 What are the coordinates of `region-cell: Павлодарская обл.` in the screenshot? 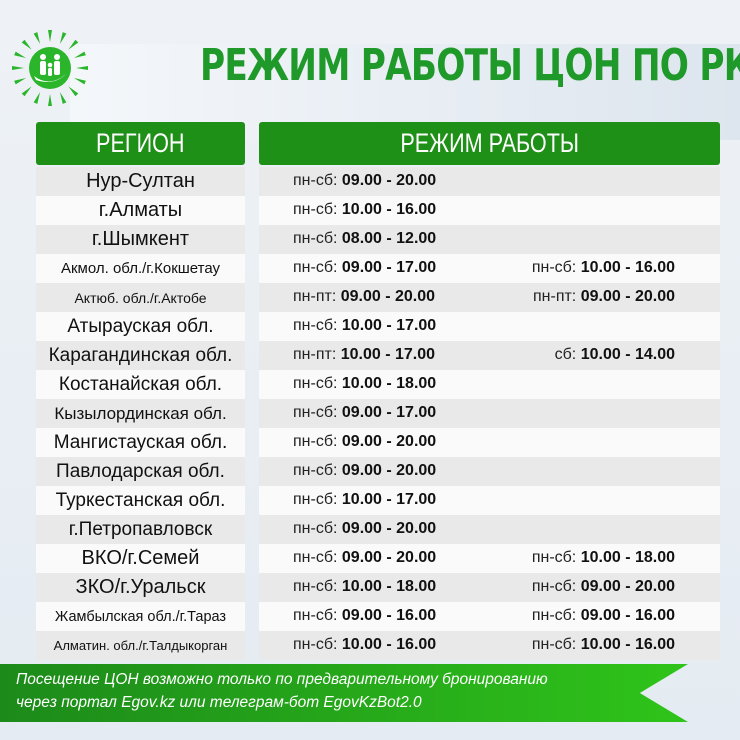 It's located at (140, 471).